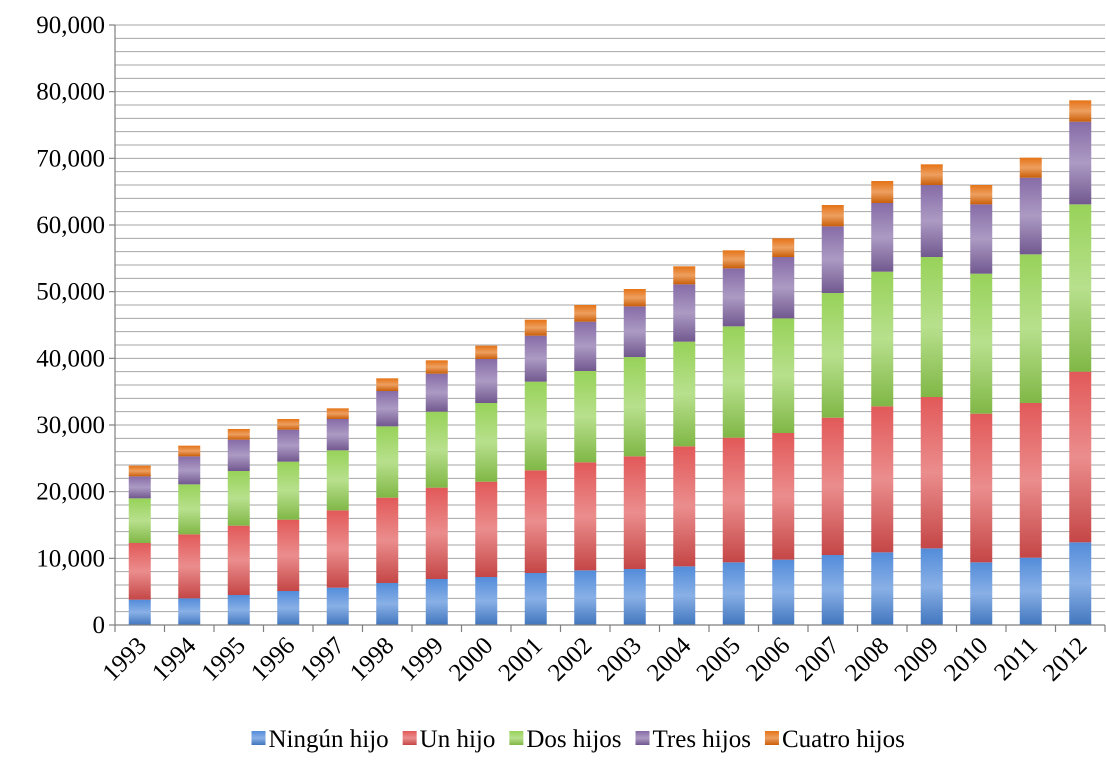 This screenshot has width=1106, height=760. Describe the element at coordinates (573, 739) in the screenshot. I see `legend-label: Dos hijos` at that location.